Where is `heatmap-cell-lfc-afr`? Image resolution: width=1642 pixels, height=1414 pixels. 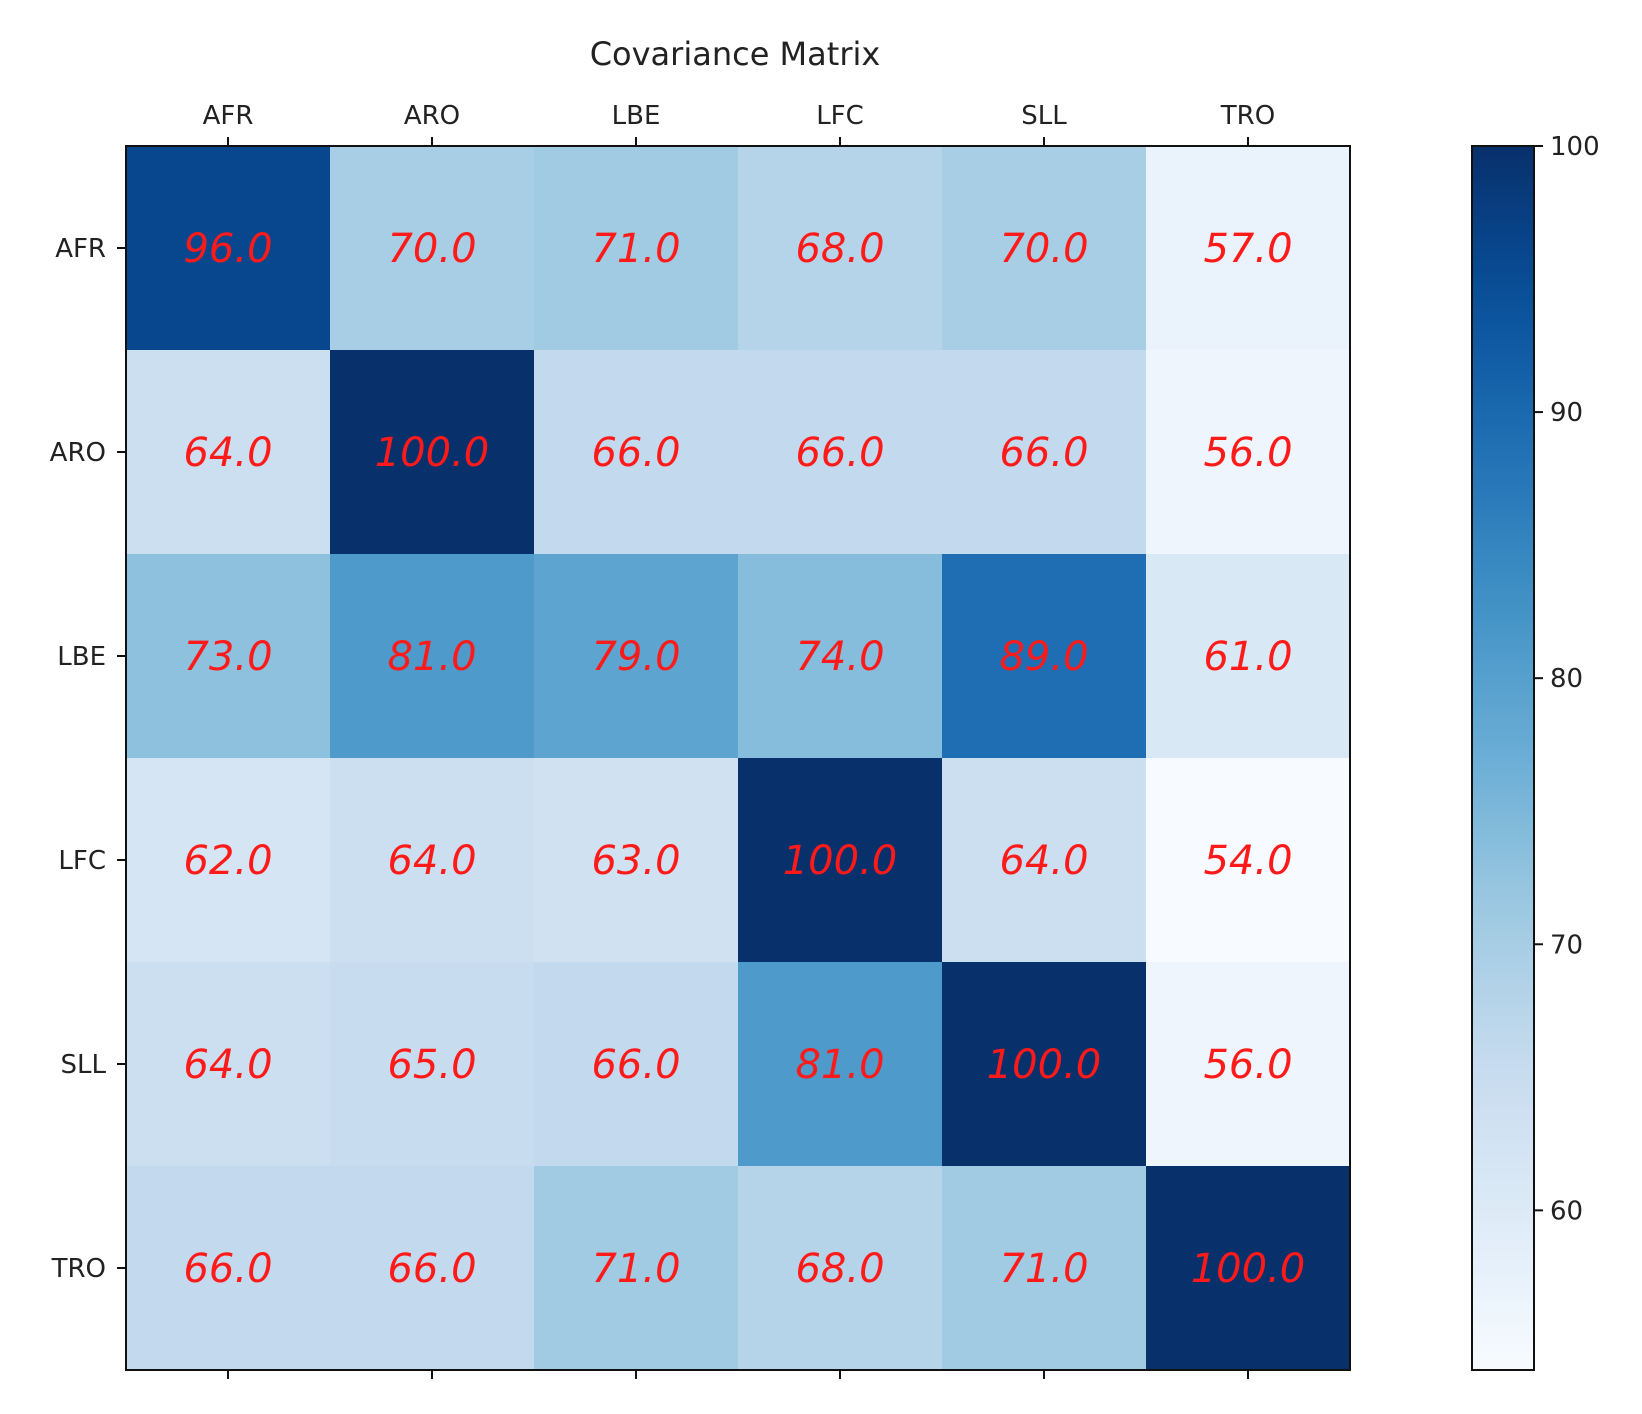 heatmap-cell-lfc-afr is located at coordinates (228, 860).